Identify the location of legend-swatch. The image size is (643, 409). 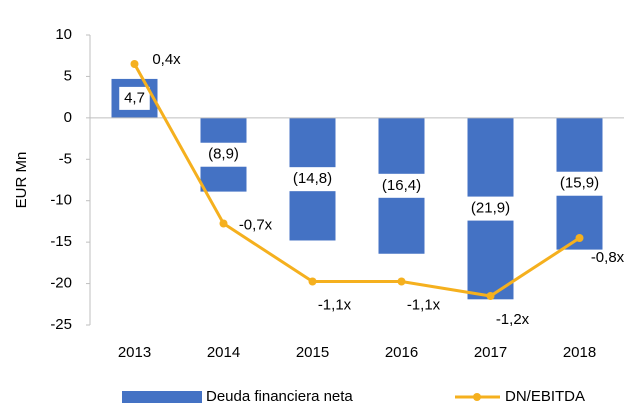
(162, 397).